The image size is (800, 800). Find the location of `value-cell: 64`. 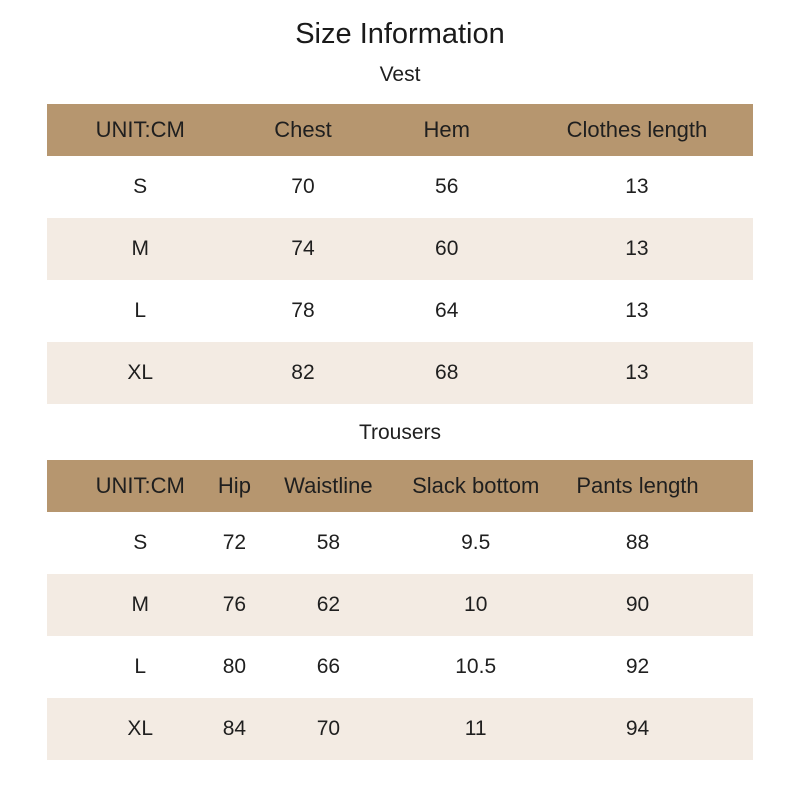

value-cell: 64 is located at coordinates (447, 310).